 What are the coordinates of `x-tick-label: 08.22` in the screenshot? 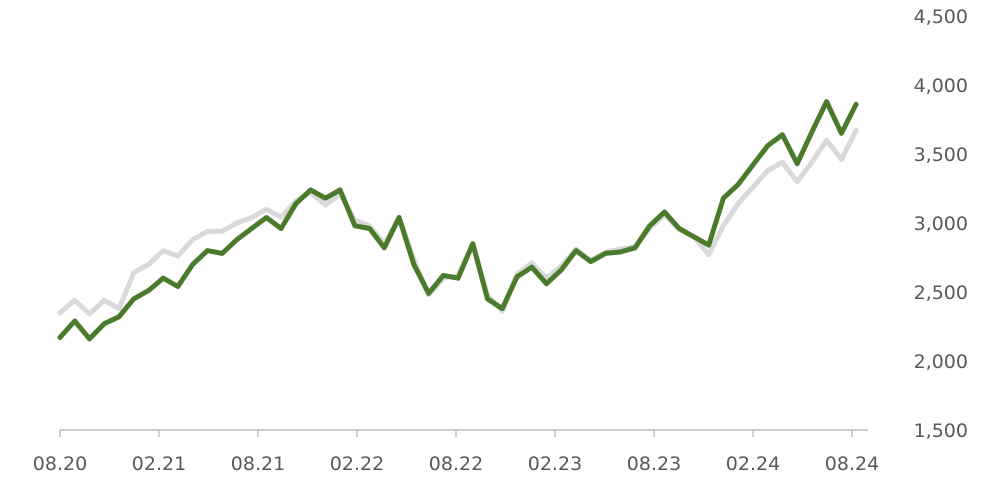 It's located at (456, 464).